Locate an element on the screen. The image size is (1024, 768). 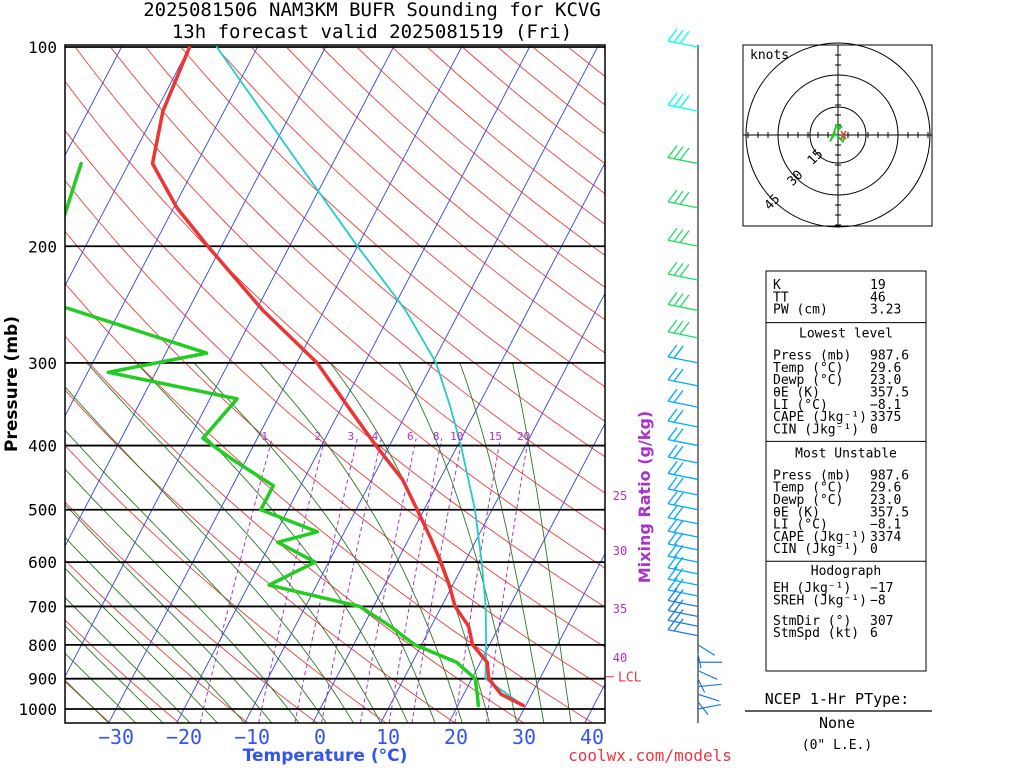
hodo-trace is located at coordinates (837, 134).